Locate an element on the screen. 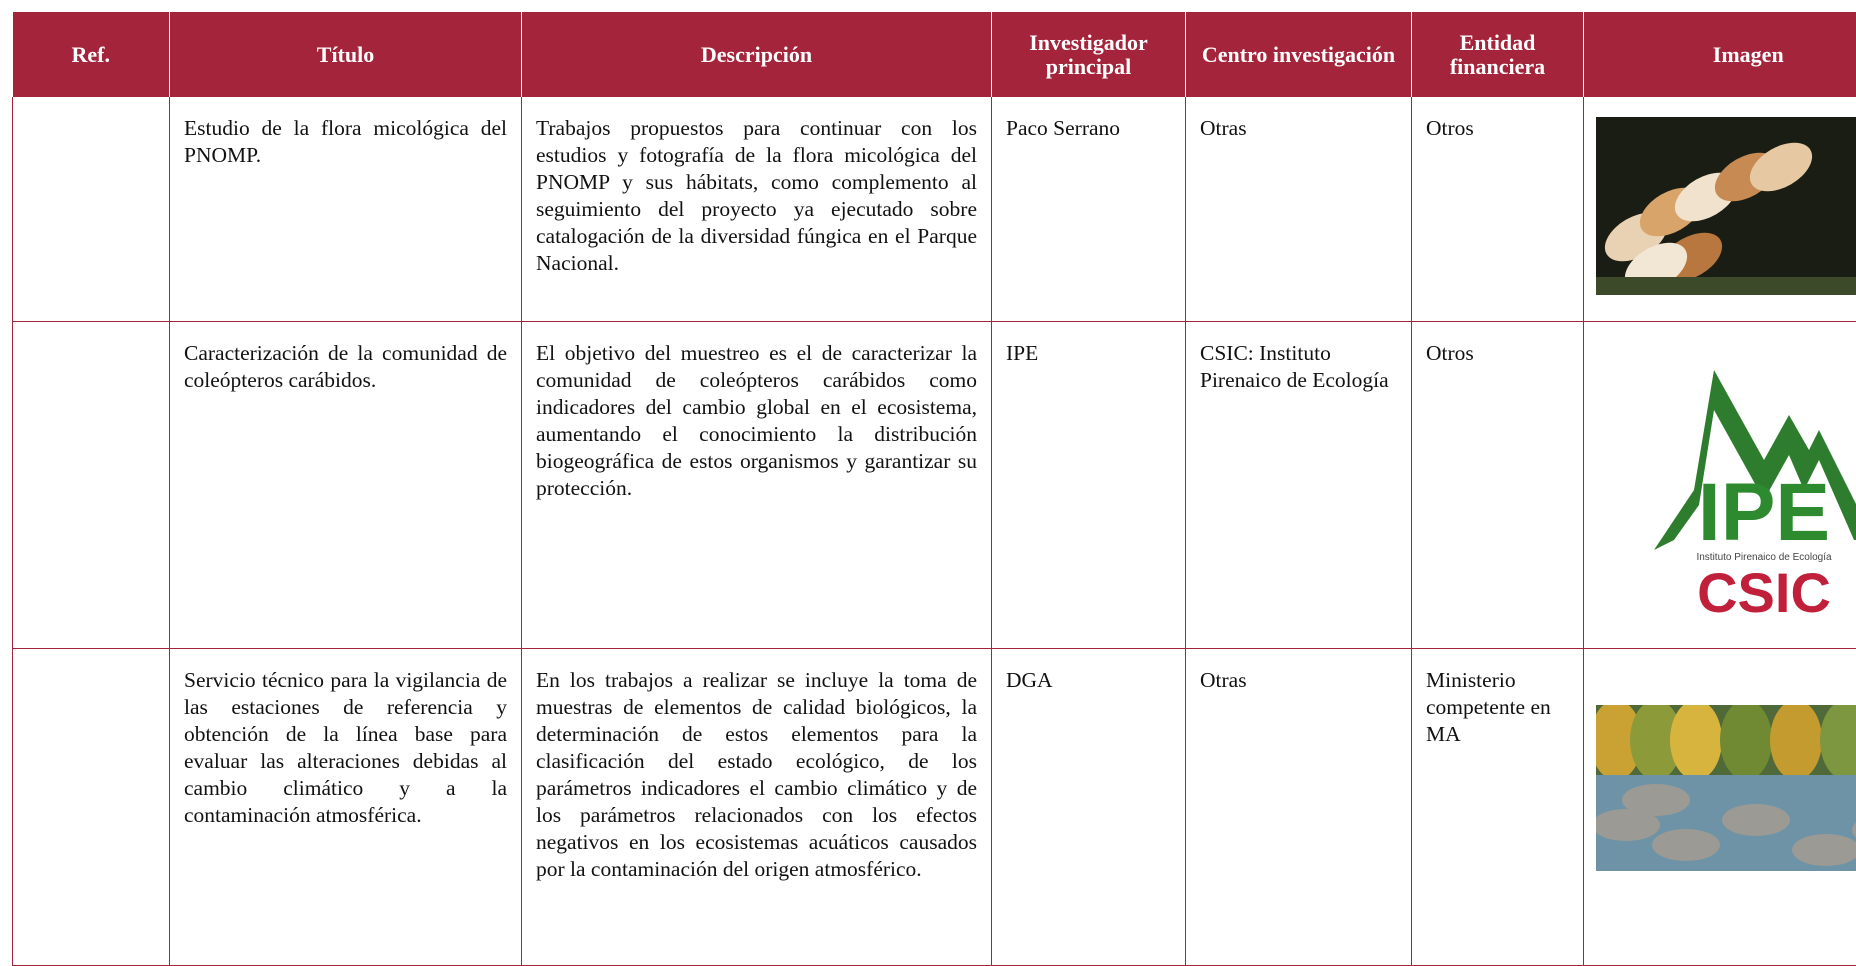 The height and width of the screenshot is (966, 1856). header-cell: Imagen is located at coordinates (1720, 54).